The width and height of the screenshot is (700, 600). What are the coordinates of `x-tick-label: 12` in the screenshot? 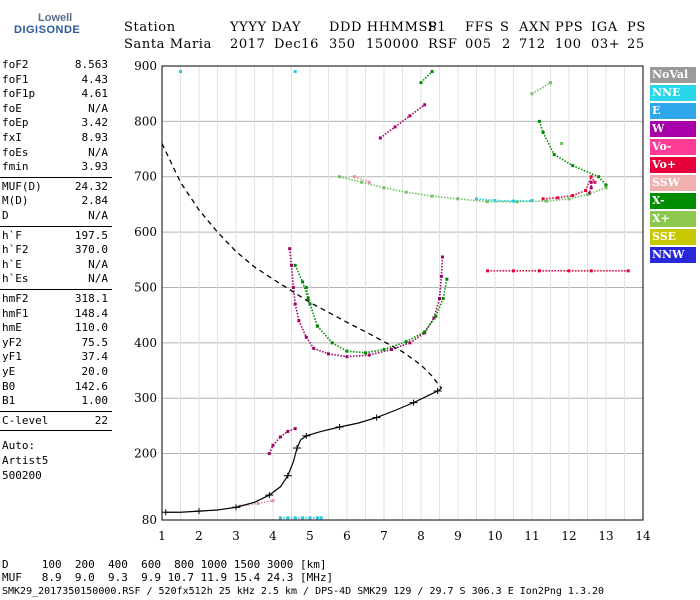 It's located at (568, 536).